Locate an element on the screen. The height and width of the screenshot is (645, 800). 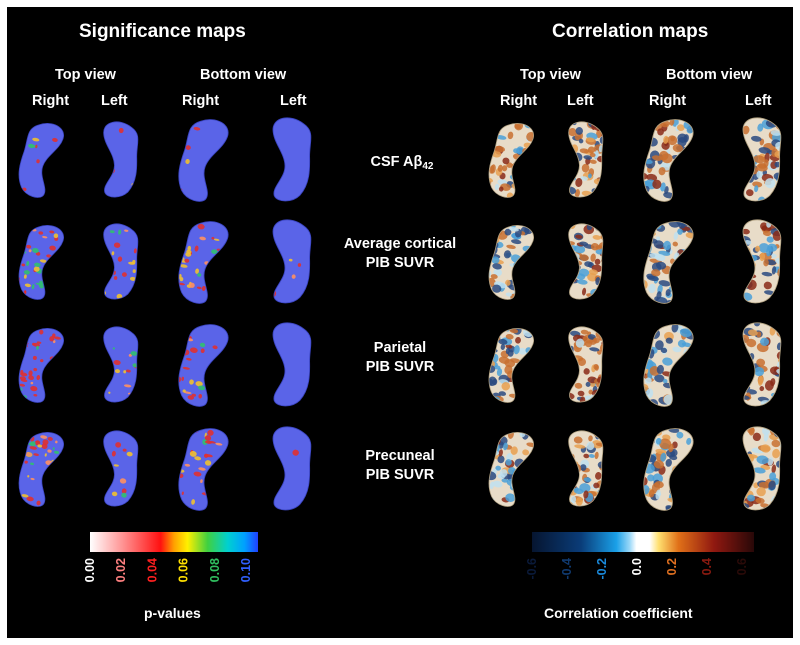
row-label-csf-subscript: 42 is located at coordinates (428, 166).